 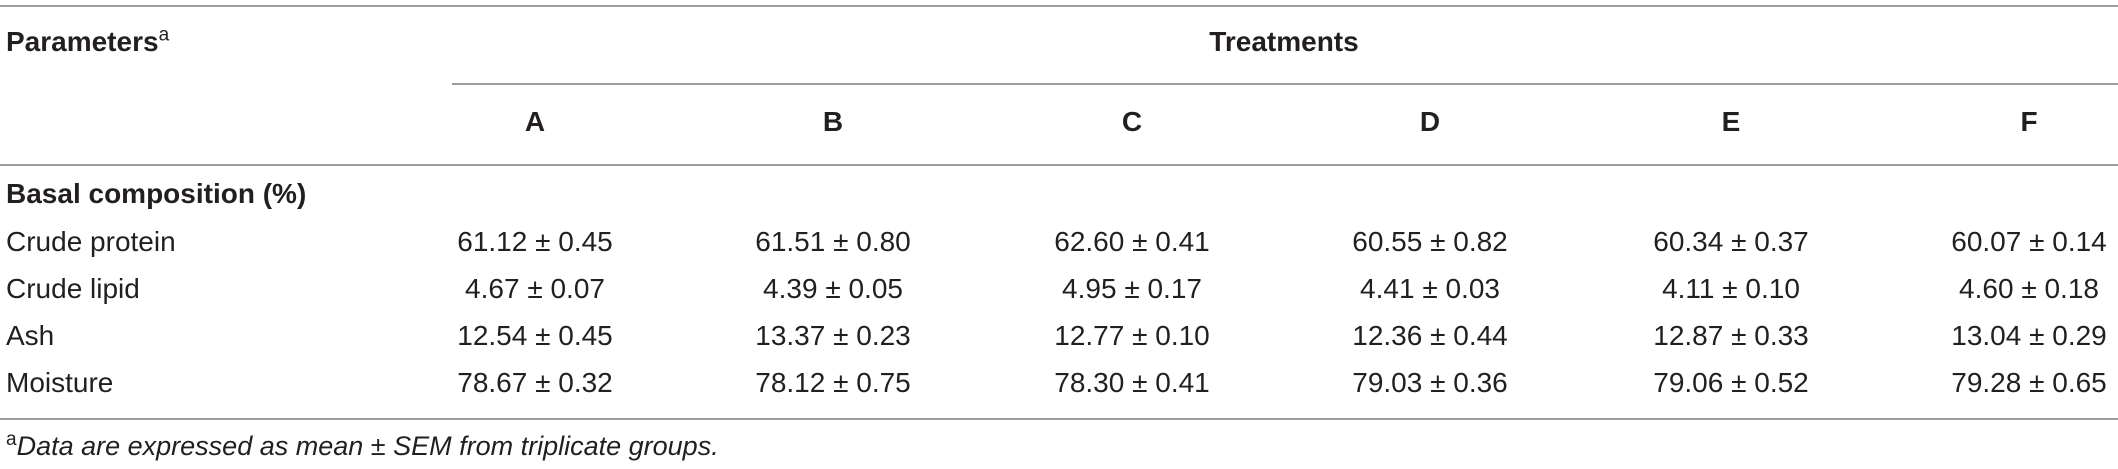 I want to click on row-label: Crude lipid, so click(x=73, y=288).